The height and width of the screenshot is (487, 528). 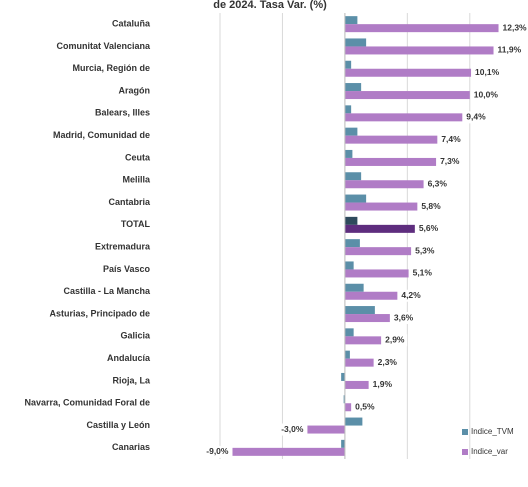 I want to click on y-tick-label: Extremadura, so click(x=123, y=247).